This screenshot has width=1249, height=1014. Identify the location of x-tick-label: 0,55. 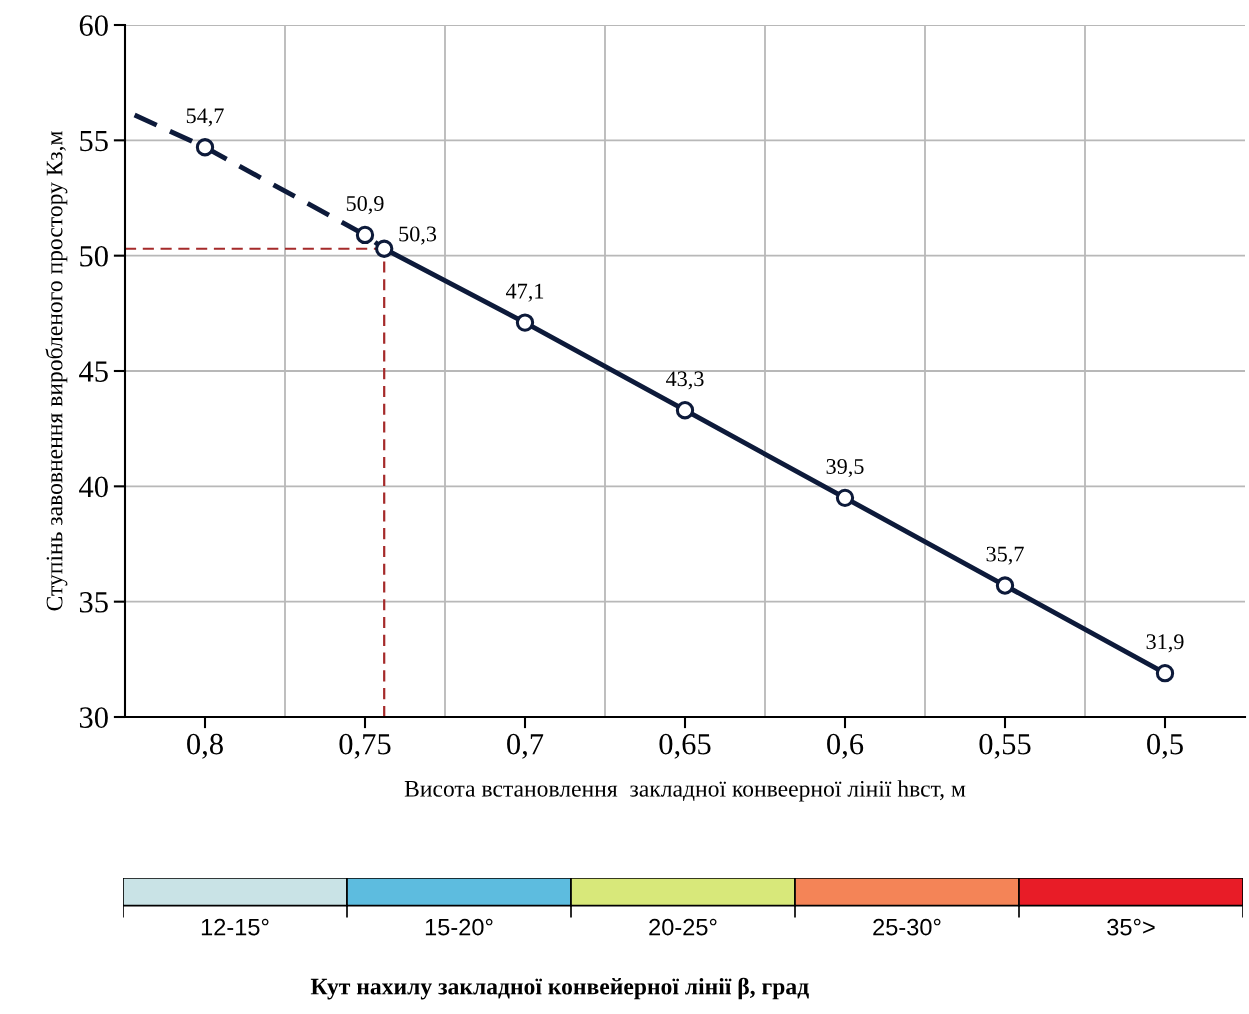
(1005, 746).